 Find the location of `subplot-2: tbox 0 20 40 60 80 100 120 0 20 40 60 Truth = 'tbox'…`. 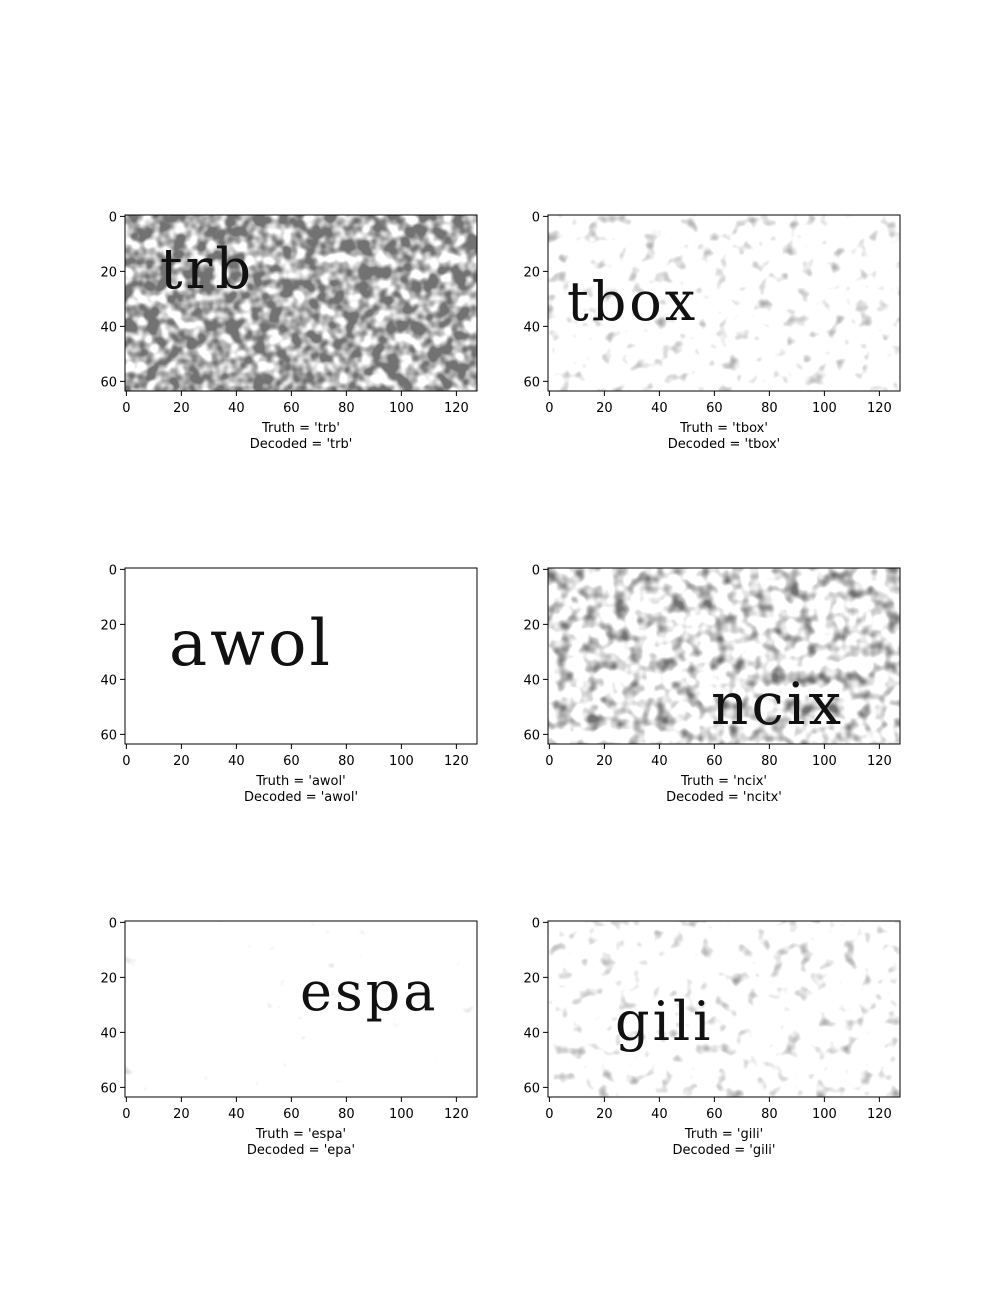

subplot-2: tbox 0 20 40 60 80 100 120 0 20 40 60 Truth = 'tbox'… is located at coordinates (712, 331).